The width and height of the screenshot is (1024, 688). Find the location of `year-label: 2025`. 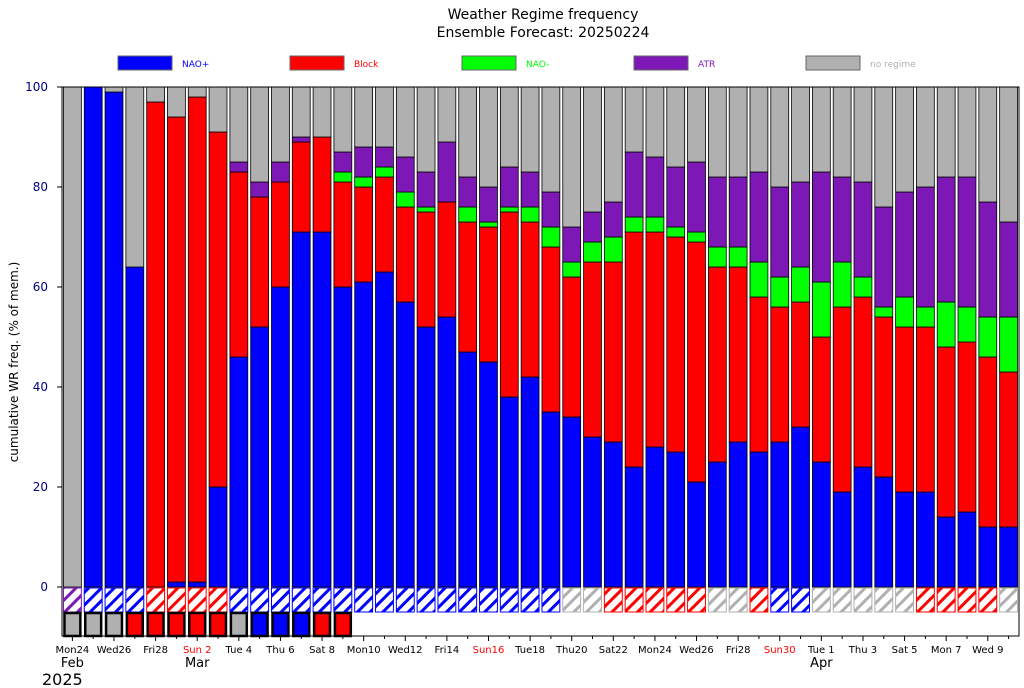

year-label: 2025 is located at coordinates (62, 679).